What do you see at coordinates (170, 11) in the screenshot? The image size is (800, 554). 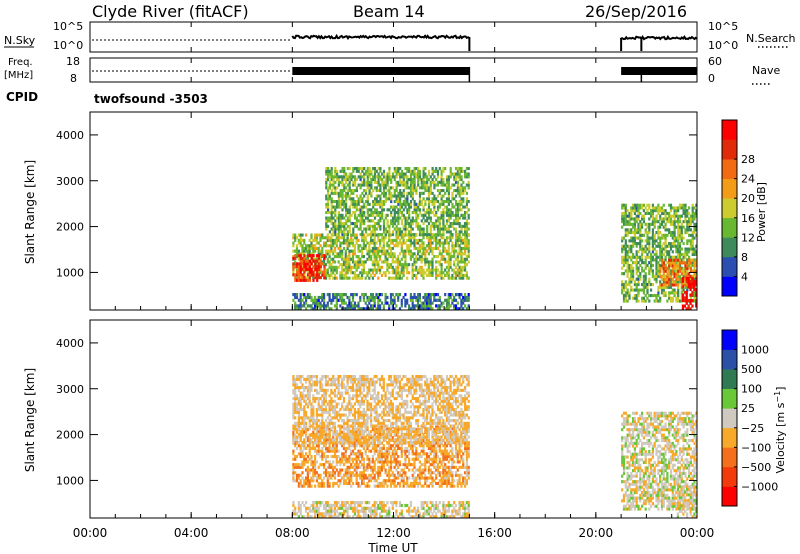 I see `station-title: Clyde River (fitACF)` at bounding box center [170, 11].